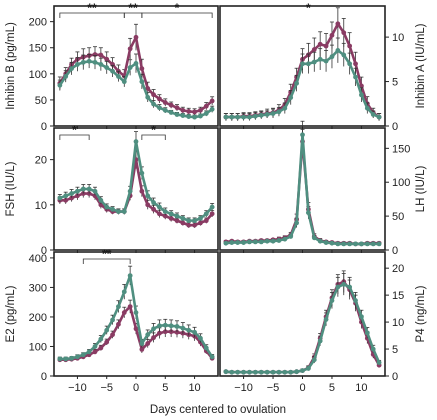  I want to click on significance-label: **, so click(133, 8).